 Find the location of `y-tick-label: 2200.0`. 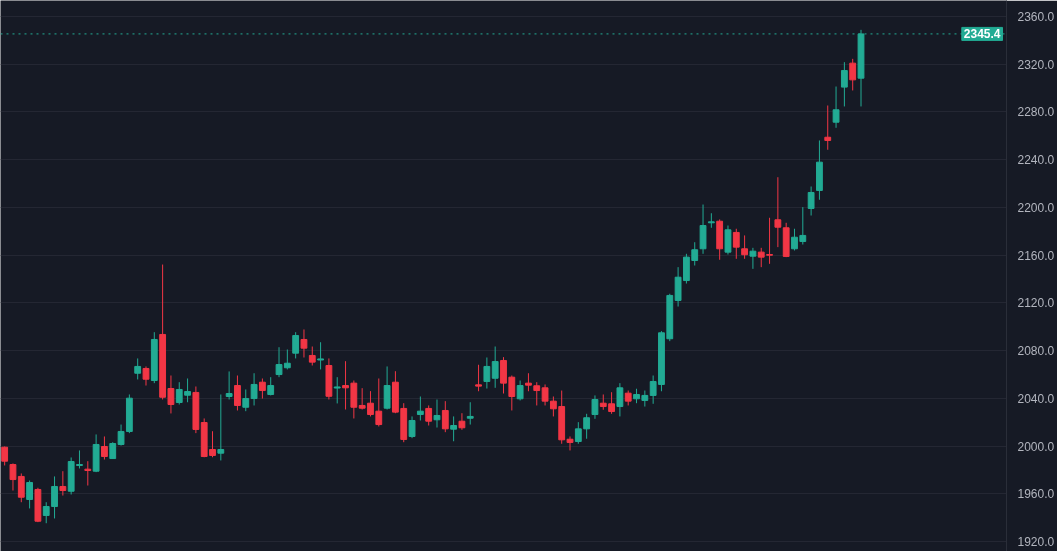

y-tick-label: 2200.0 is located at coordinates (1036, 207).